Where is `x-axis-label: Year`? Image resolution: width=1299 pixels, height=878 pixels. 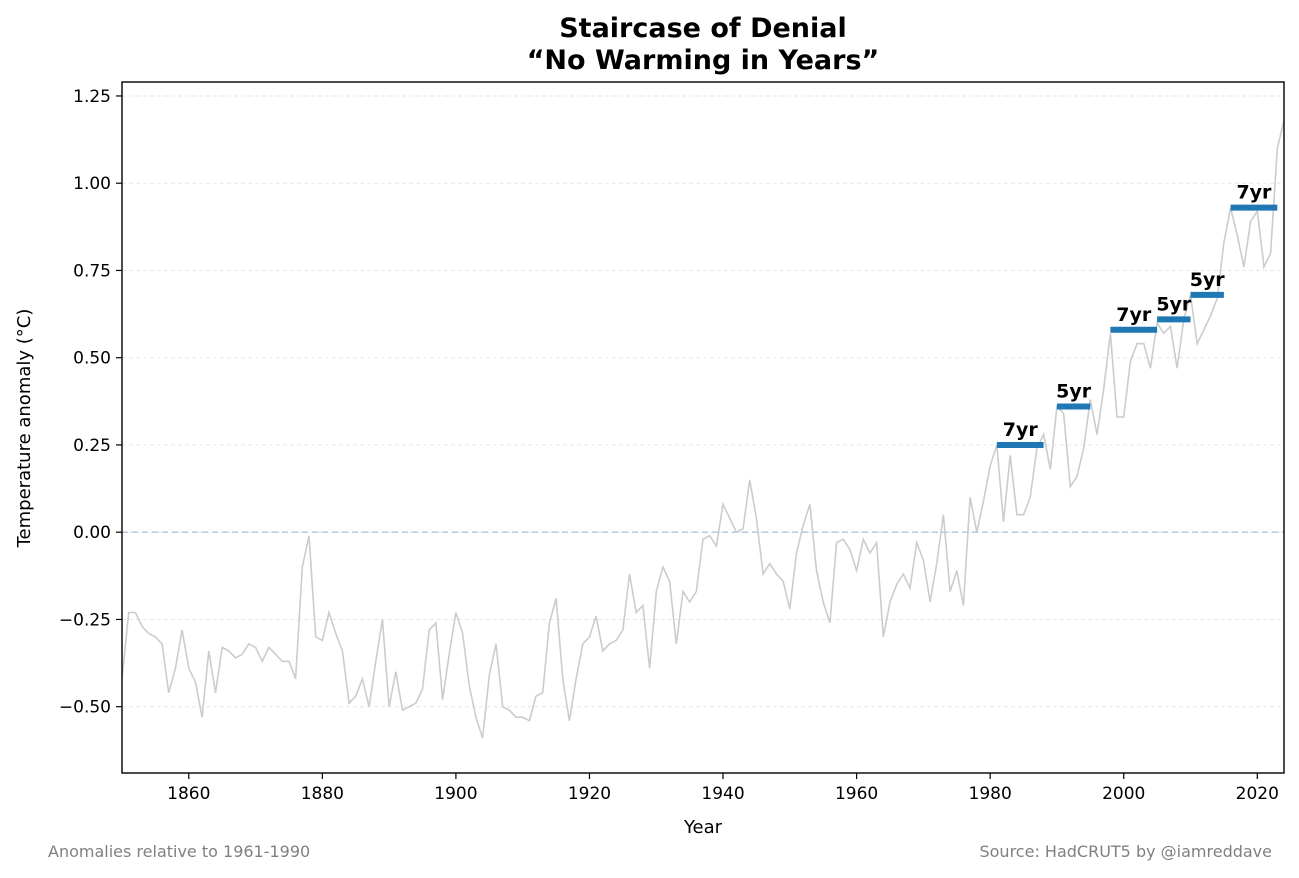
x-axis-label: Year is located at coordinates (703, 827).